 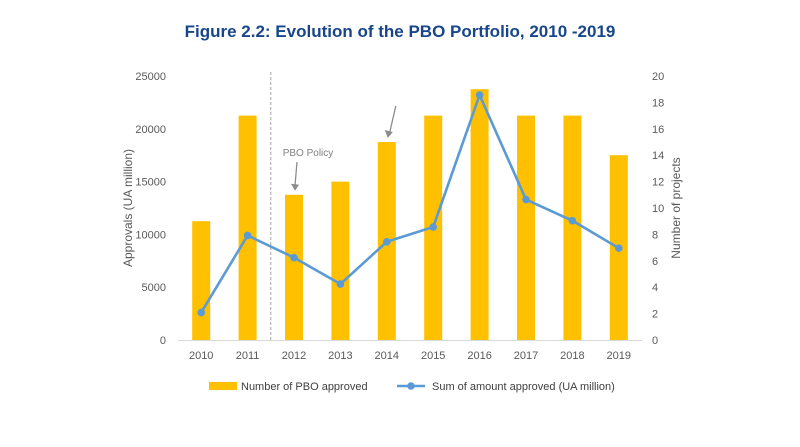 I want to click on bar-2011, so click(x=247, y=227).